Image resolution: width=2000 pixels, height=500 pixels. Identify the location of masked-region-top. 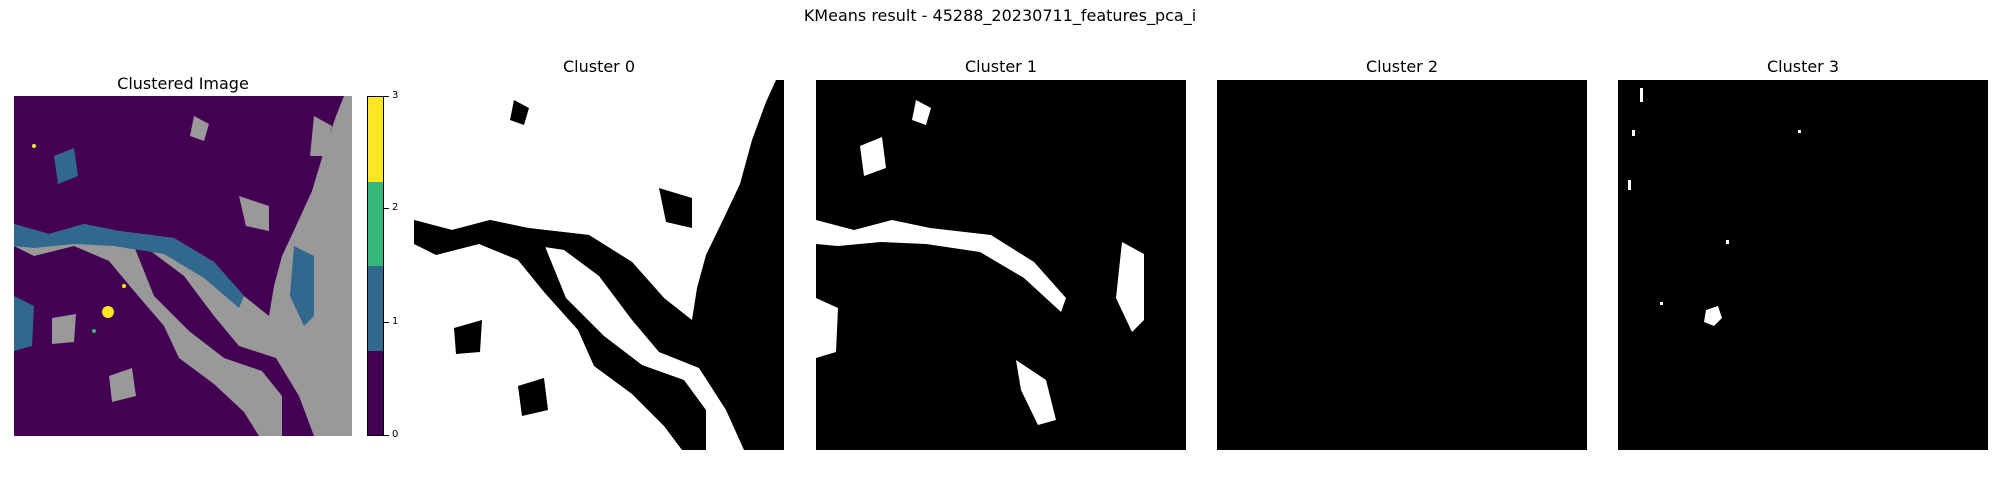
(321, 136).